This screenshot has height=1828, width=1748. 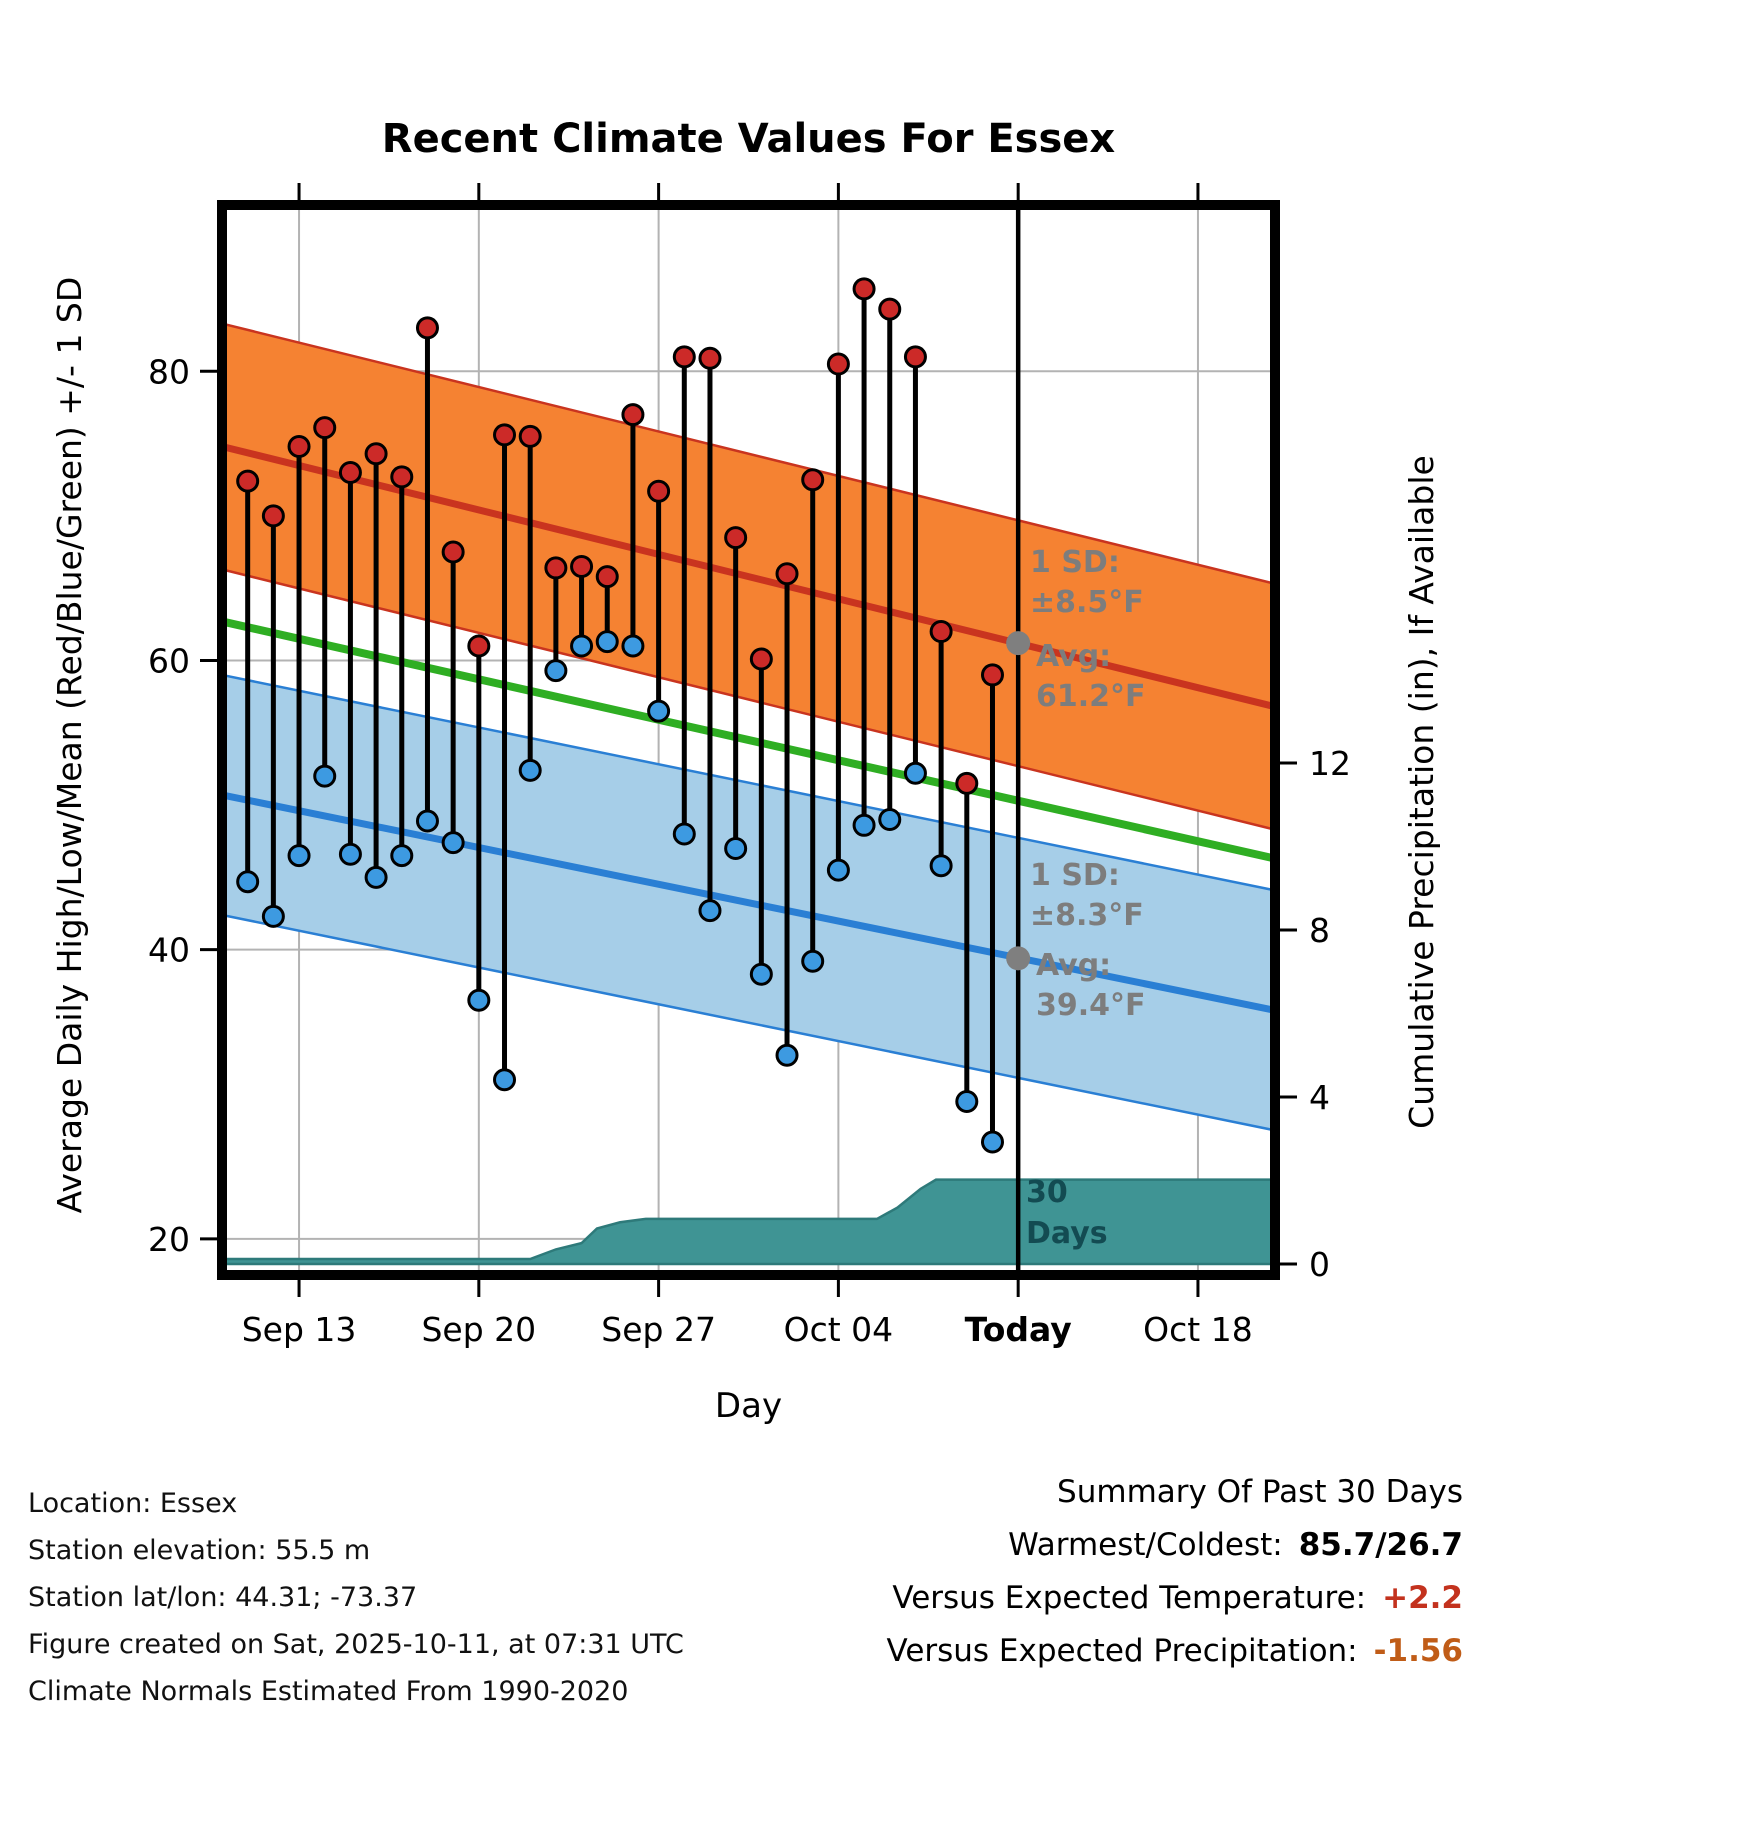 What do you see at coordinates (748, 1406) in the screenshot?
I see `x-axis-label: Day` at bounding box center [748, 1406].